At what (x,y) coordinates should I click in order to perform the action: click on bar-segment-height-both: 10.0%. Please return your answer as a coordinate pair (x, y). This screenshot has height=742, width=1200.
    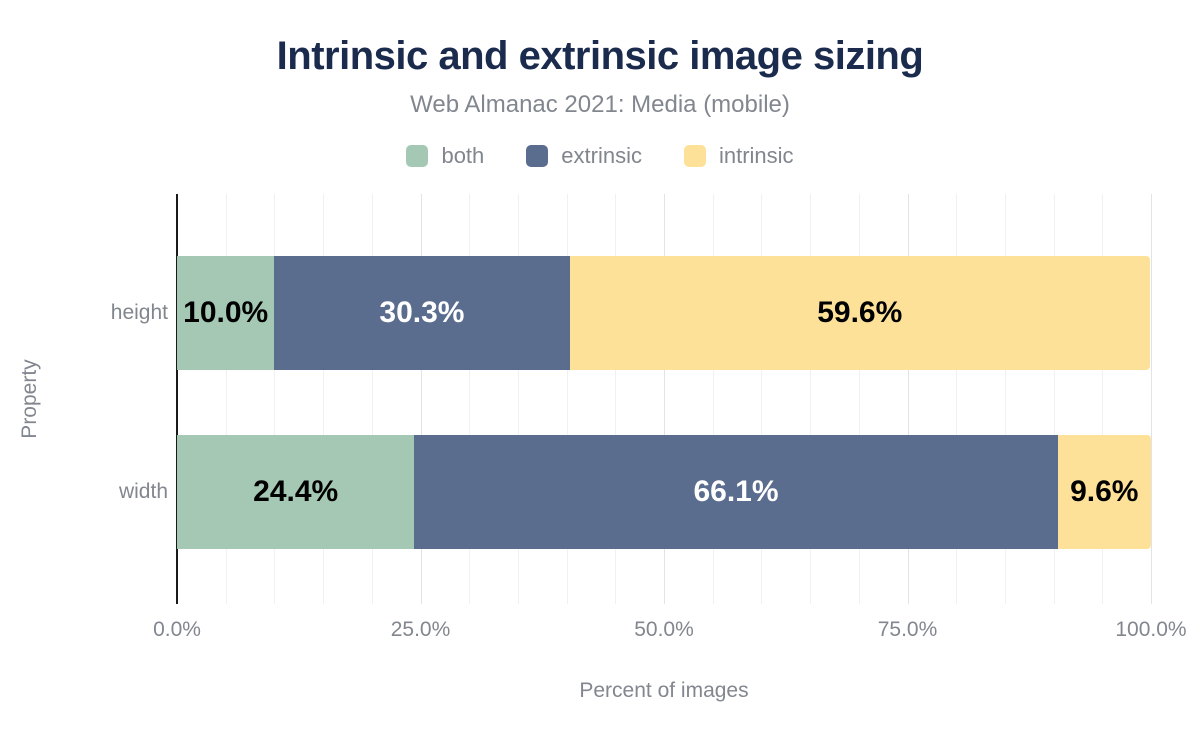
    Looking at the image, I should click on (226, 313).